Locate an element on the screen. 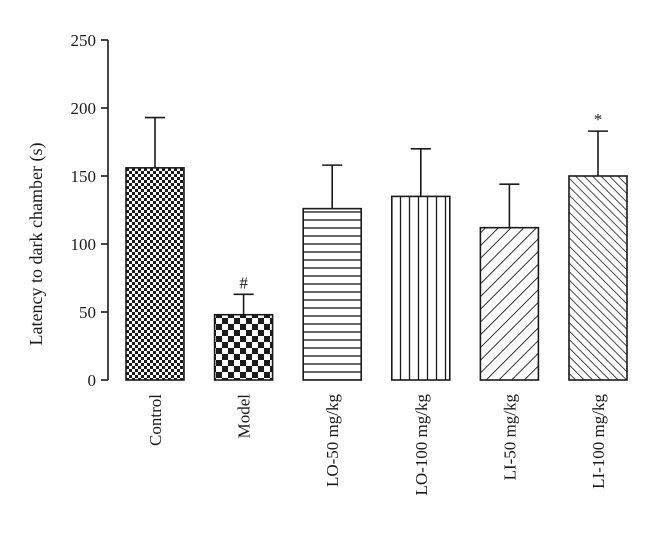 The image size is (660, 552). y-tick-label: 250 is located at coordinates (84, 40).